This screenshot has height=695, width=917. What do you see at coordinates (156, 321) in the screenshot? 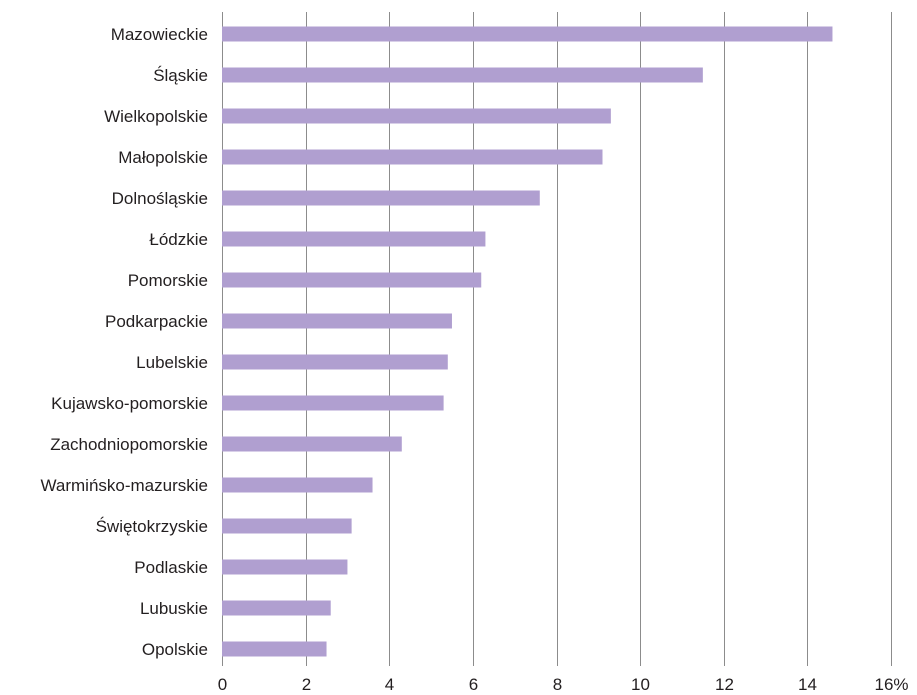
I see `category-label: Podkarpackie` at bounding box center [156, 321].